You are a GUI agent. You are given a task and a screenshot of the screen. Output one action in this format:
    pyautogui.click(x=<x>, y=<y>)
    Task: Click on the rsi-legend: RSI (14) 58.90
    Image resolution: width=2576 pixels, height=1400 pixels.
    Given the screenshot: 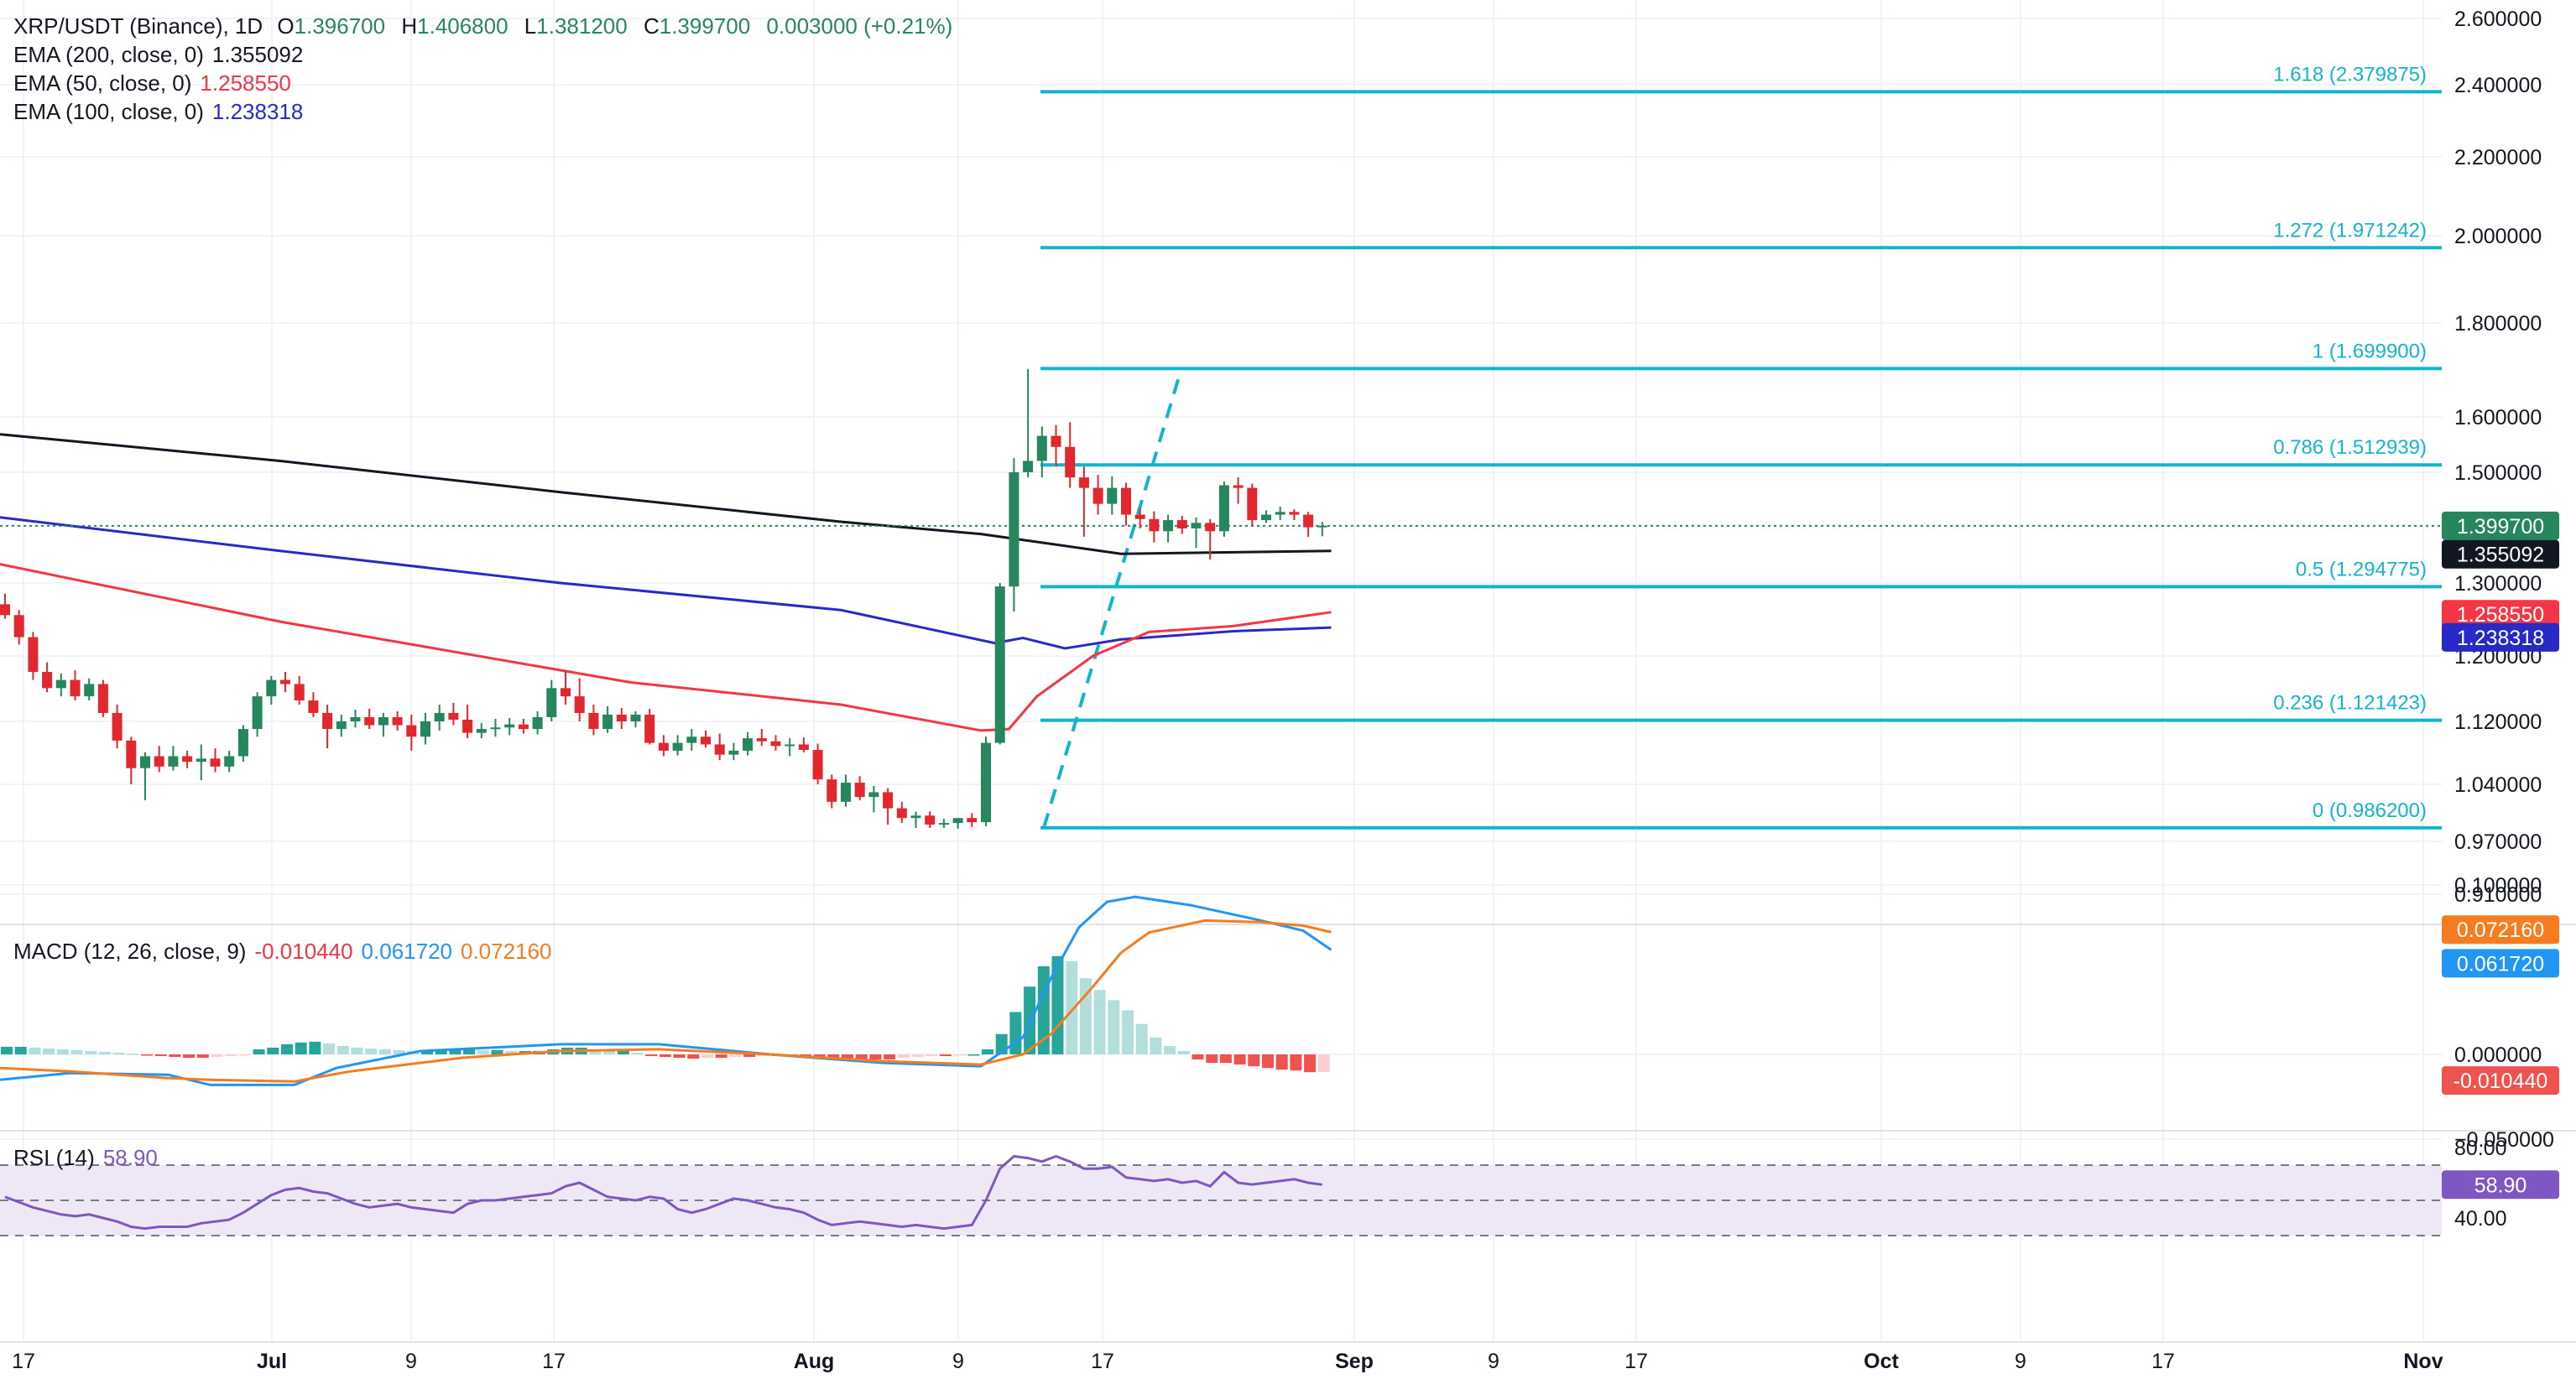 What is the action you would take?
    pyautogui.click(x=89, y=1157)
    